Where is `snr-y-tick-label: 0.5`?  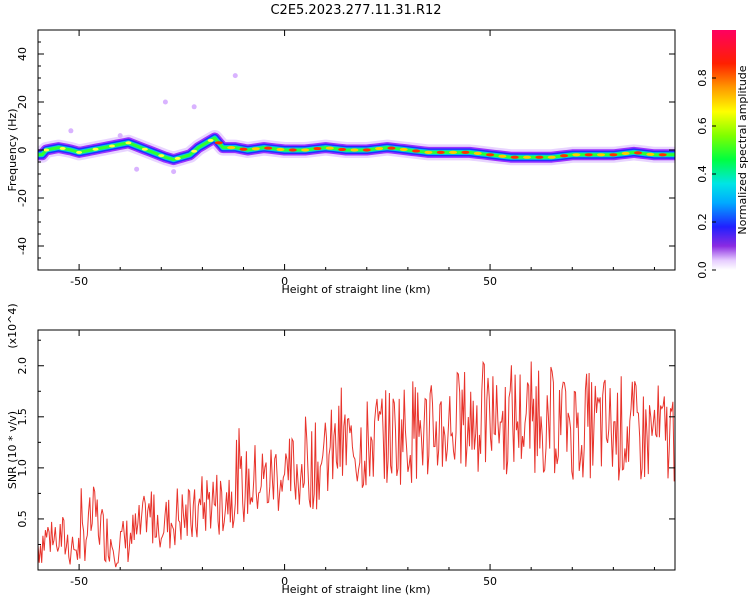 snr-y-tick-label: 0.5 is located at coordinates (22, 519).